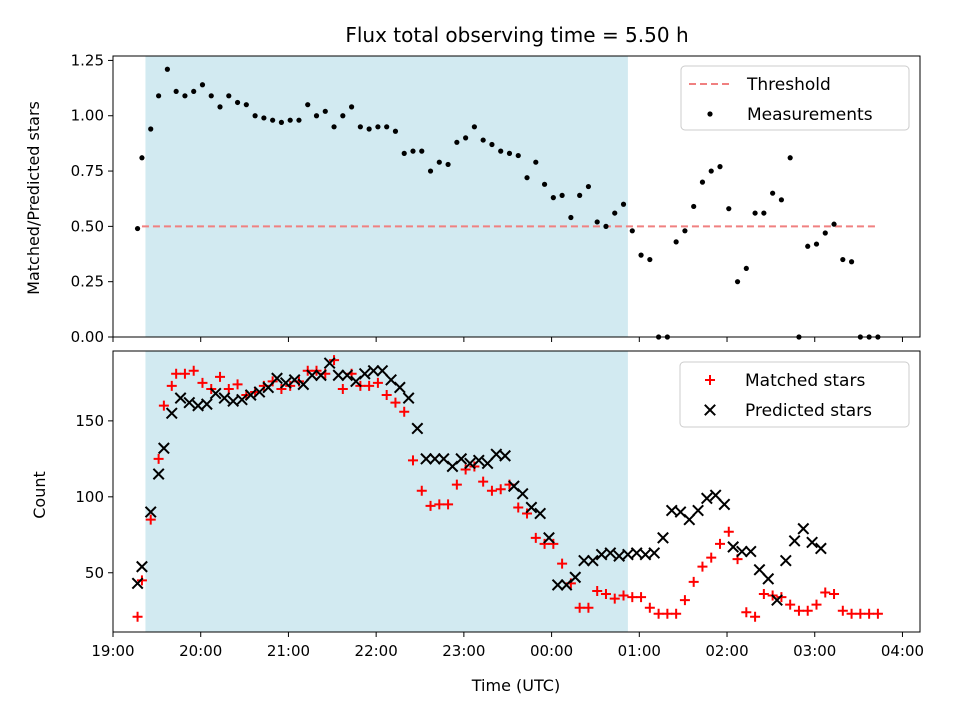  I want to click on y-tick-label: 100, so click(89, 497).